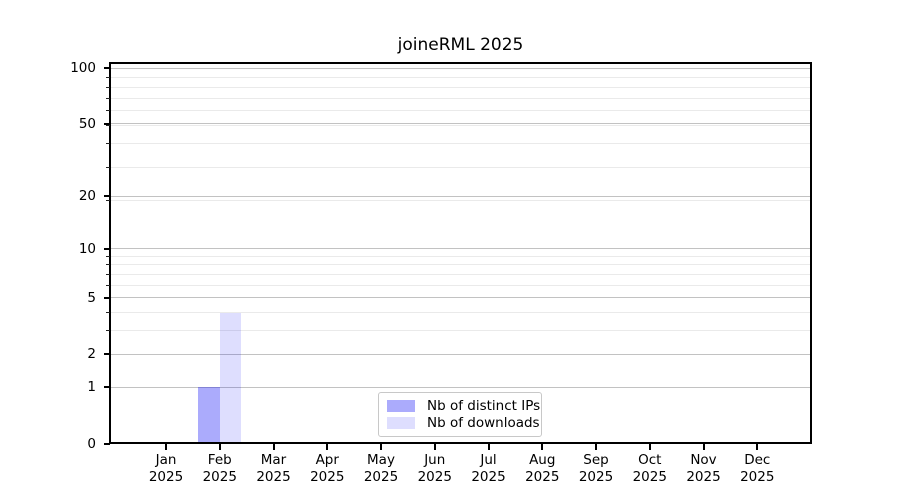 Image resolution: width=900 pixels, height=500 pixels. Describe the element at coordinates (703, 447) in the screenshot. I see `x-tick-nov-2025` at that location.